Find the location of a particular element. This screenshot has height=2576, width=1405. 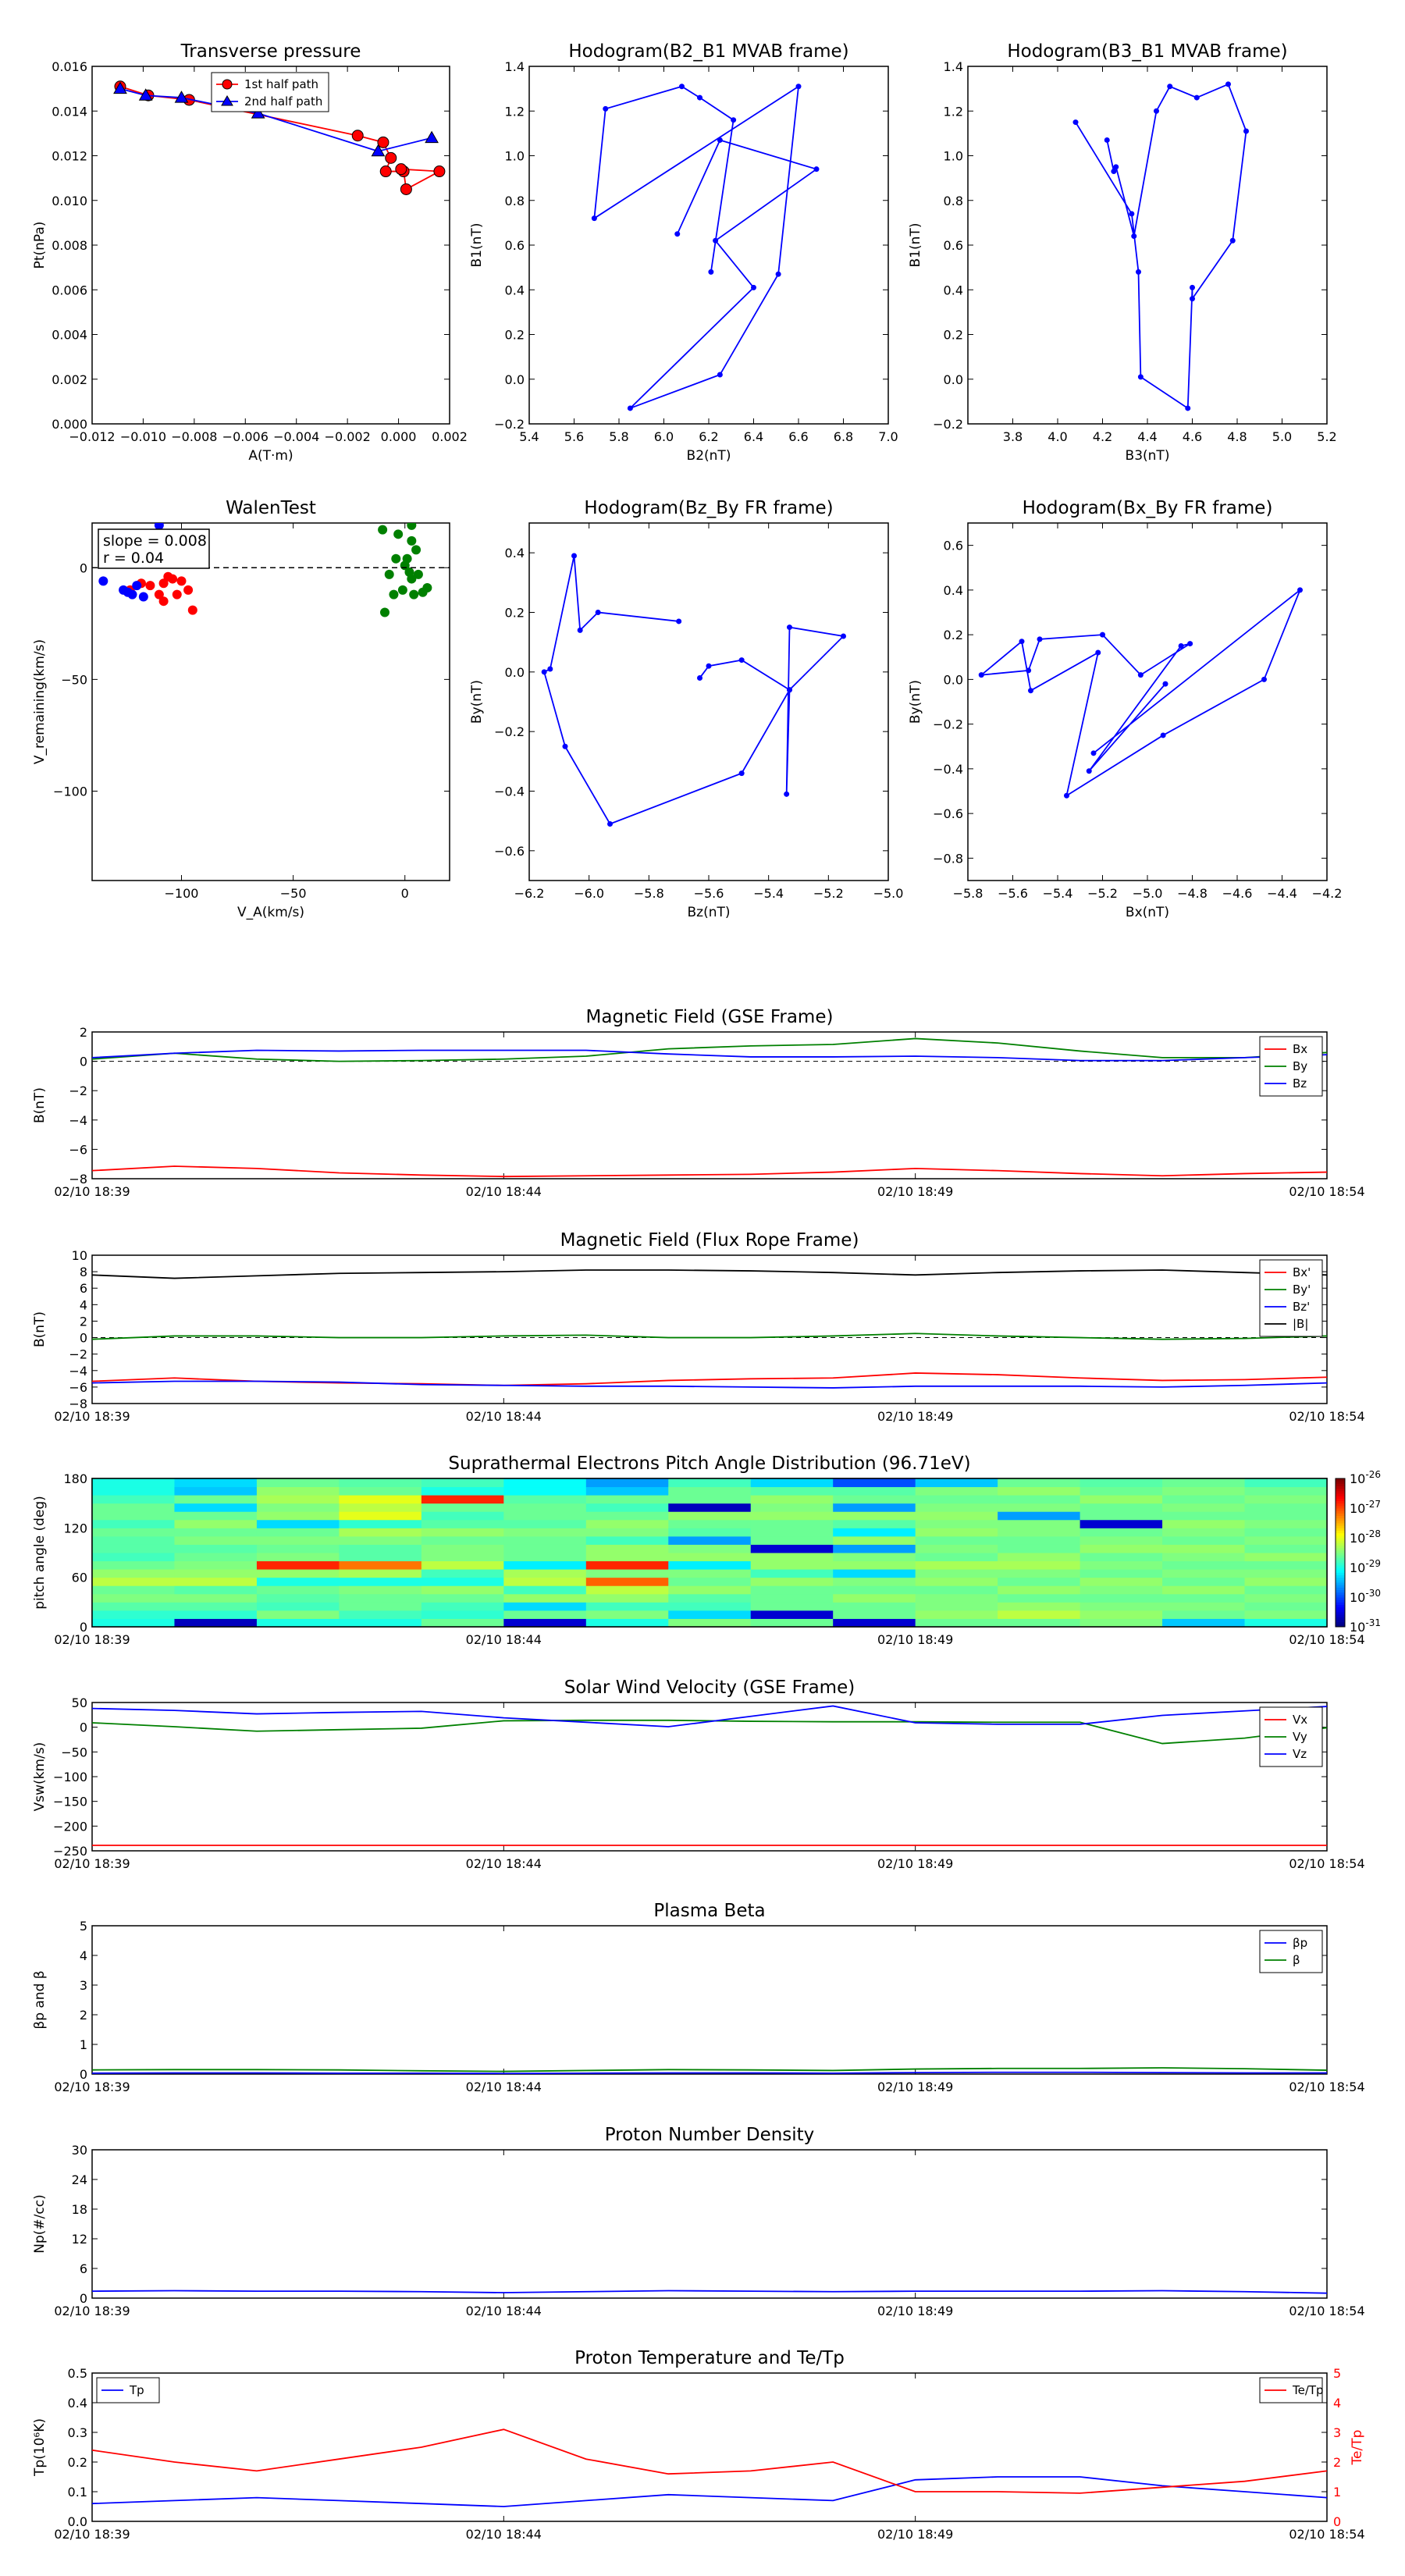

vsw-legend-label: Vy is located at coordinates (1300, 1737).